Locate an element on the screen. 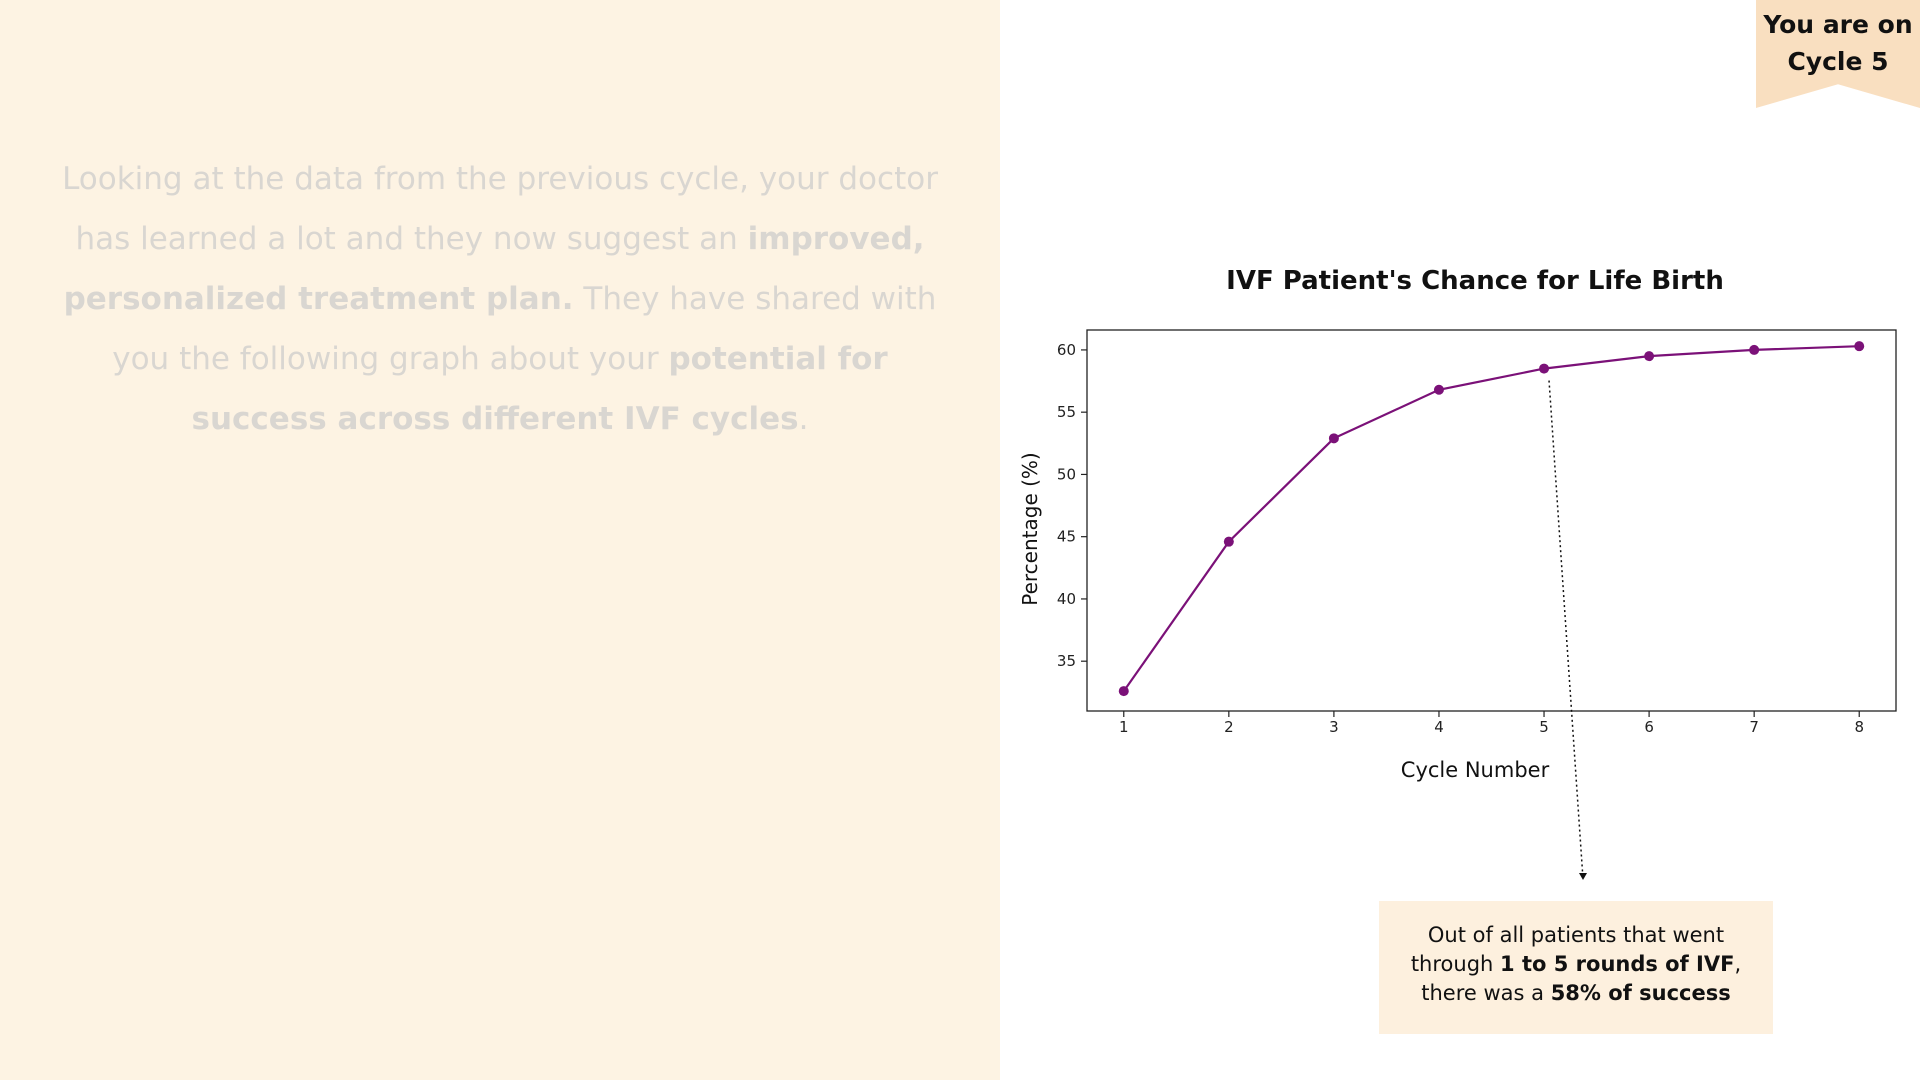 This screenshot has height=1080, width=1920. chart-title: IVF Patient's Chance for Life Birth is located at coordinates (1475, 281).